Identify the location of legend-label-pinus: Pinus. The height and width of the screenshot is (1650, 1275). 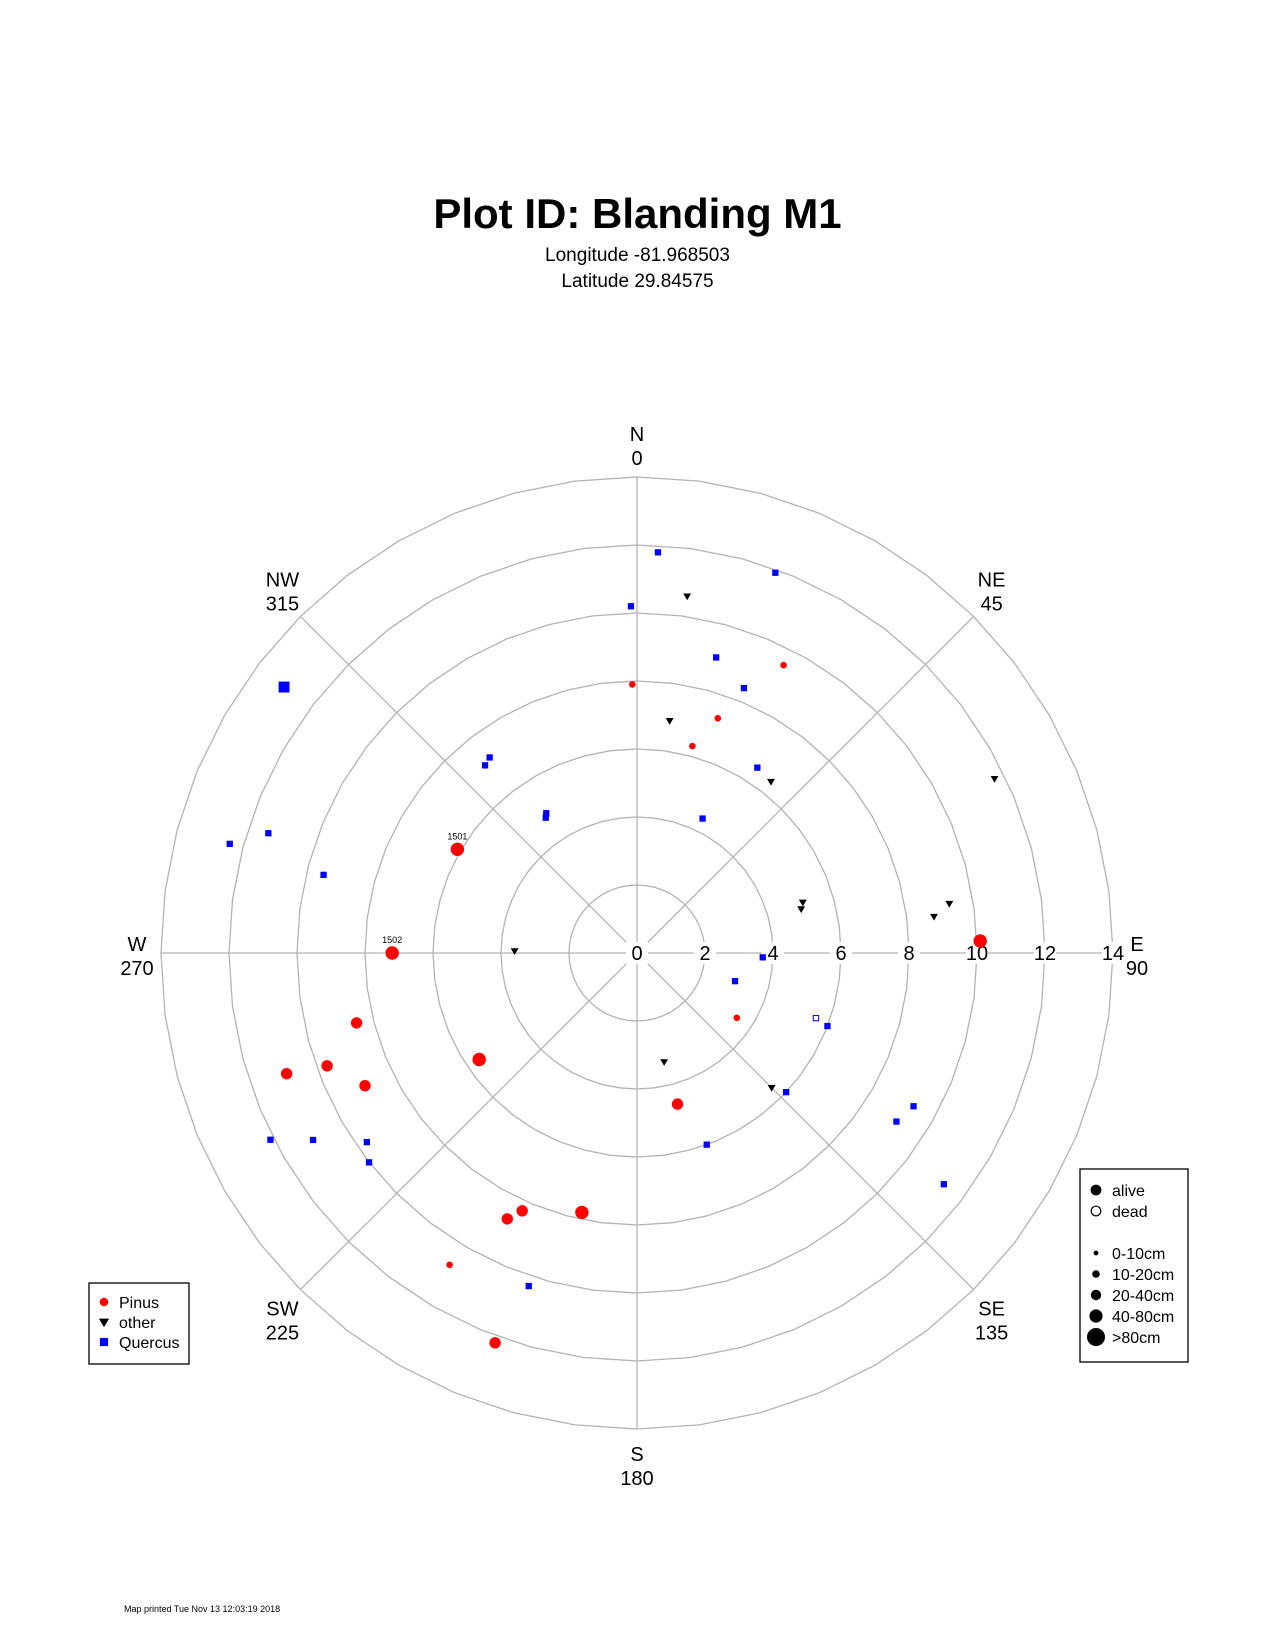
(139, 1303).